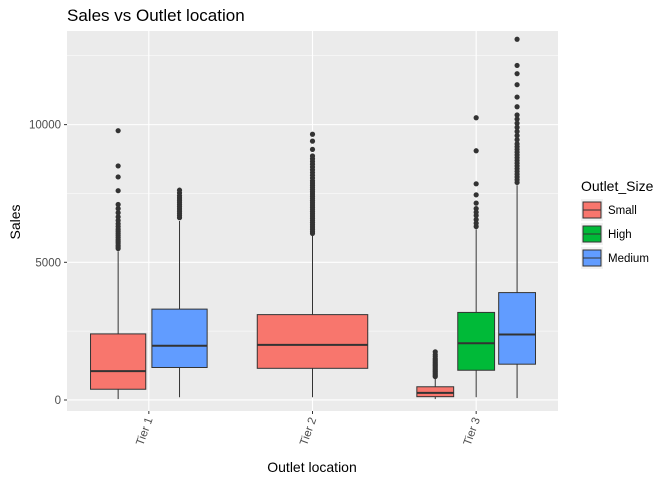 The image size is (672, 480). I want to click on y-axis: 0 5000 10000, so click(48, 263).